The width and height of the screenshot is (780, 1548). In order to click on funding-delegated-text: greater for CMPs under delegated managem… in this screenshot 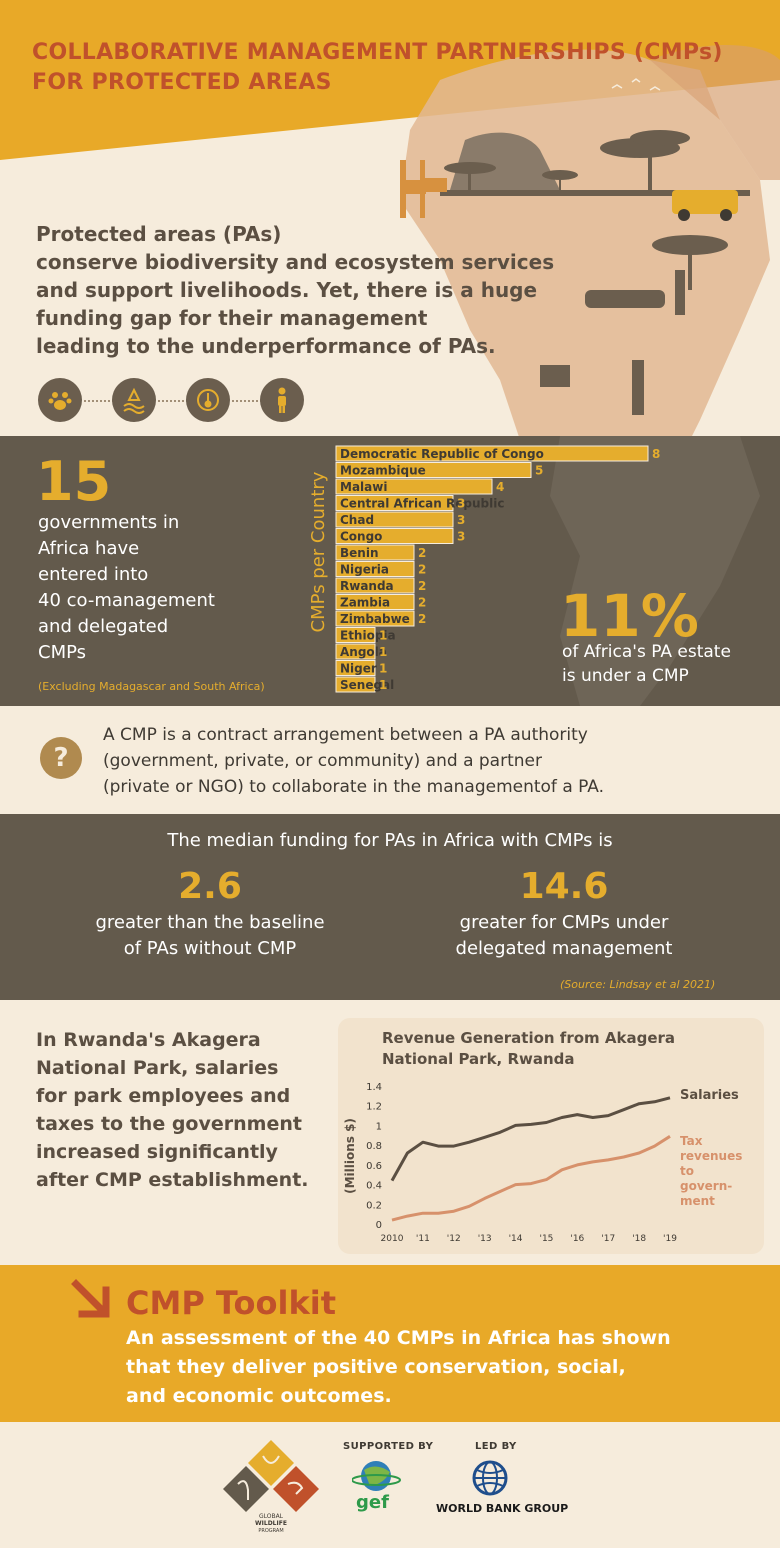, I will do `click(564, 936)`.